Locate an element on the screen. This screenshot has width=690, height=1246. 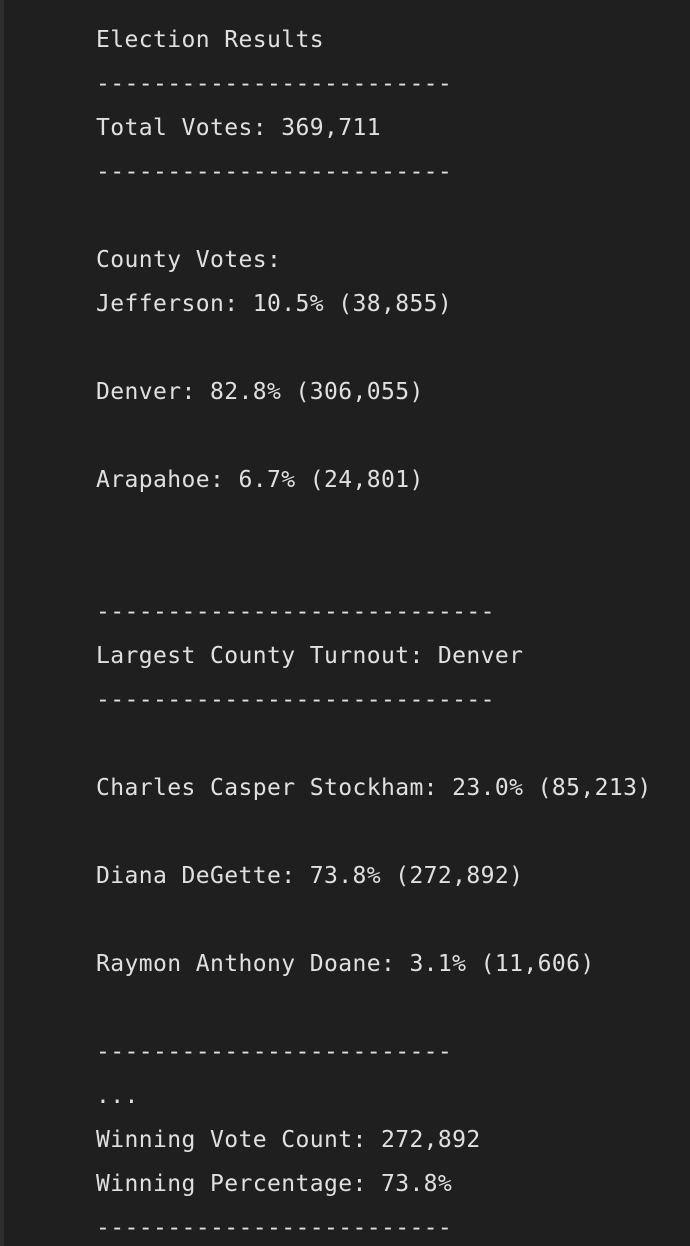
title-line: Election Results is located at coordinates (210, 40).